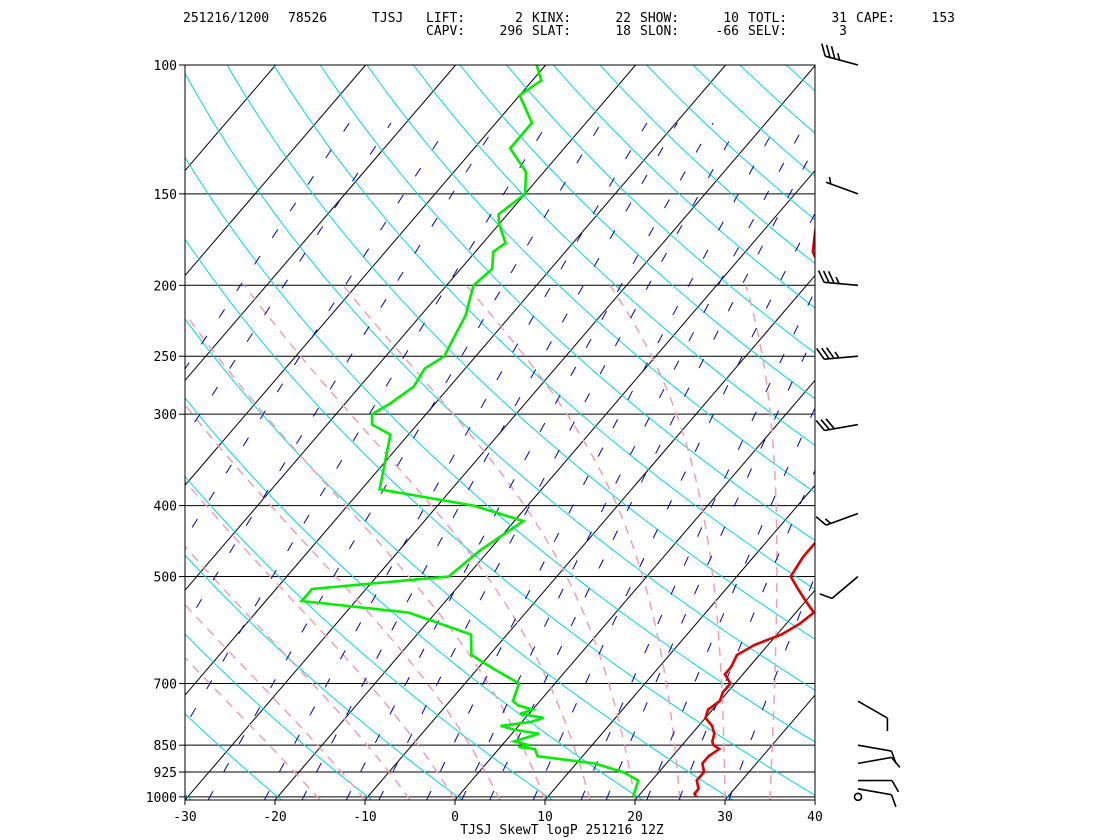 The width and height of the screenshot is (1120, 840). What do you see at coordinates (623, 31) in the screenshot?
I see `header-slat-value: 18` at bounding box center [623, 31].